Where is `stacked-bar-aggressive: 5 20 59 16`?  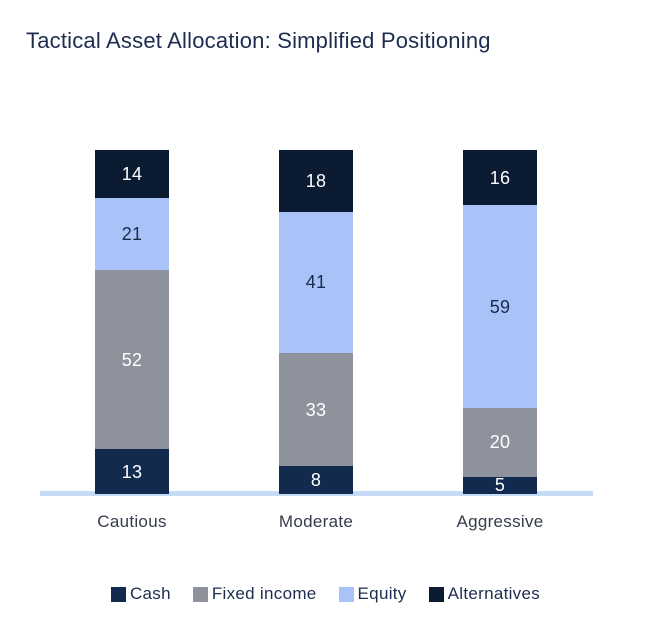
stacked-bar-aggressive: 5 20 59 16 is located at coordinates (500, 322).